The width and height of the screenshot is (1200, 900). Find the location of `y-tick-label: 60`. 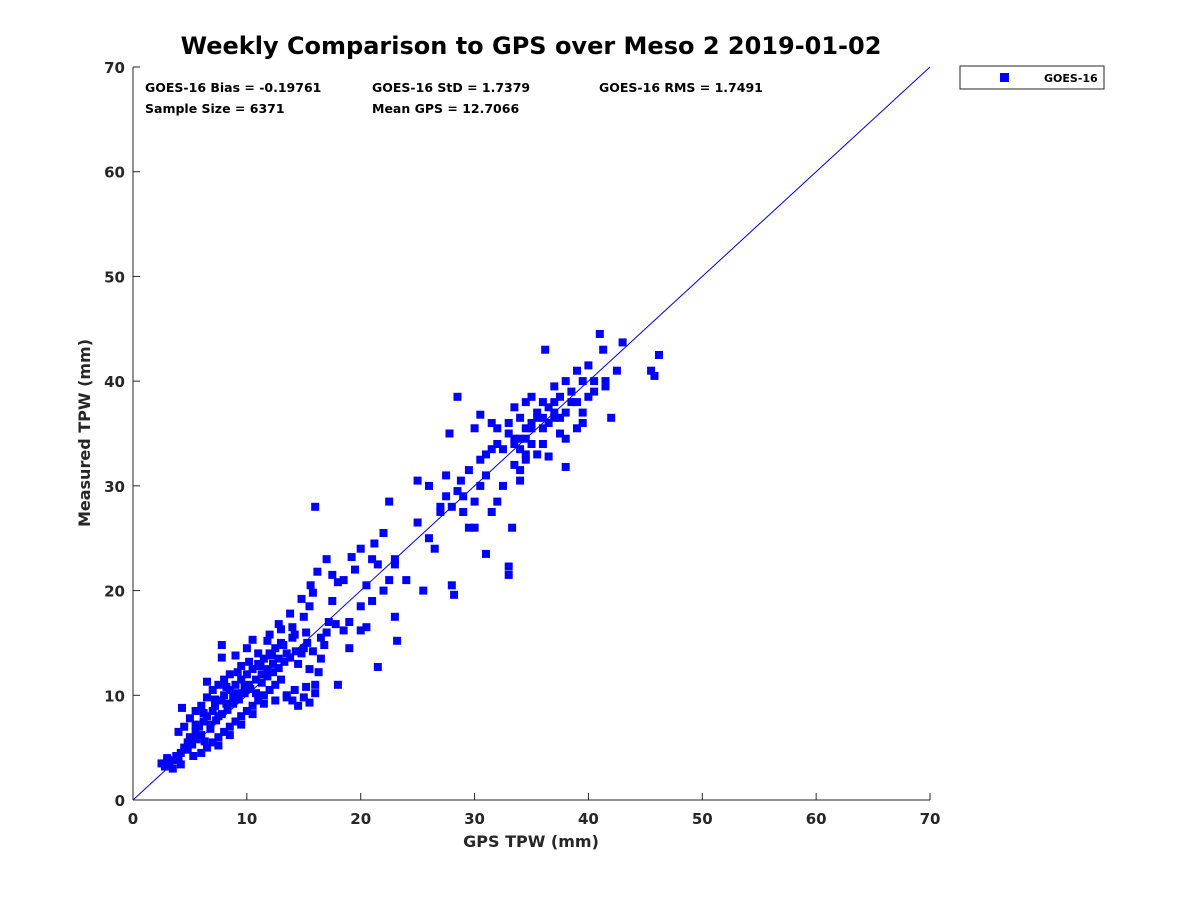

y-tick-label: 60 is located at coordinates (114, 173).